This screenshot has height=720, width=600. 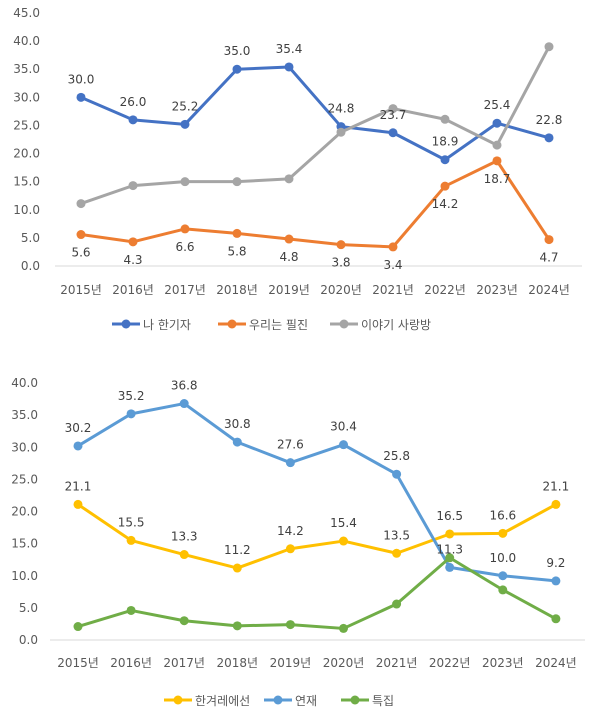 What do you see at coordinates (555, 563) in the screenshot?
I see `data-label: 9.2` at bounding box center [555, 563].